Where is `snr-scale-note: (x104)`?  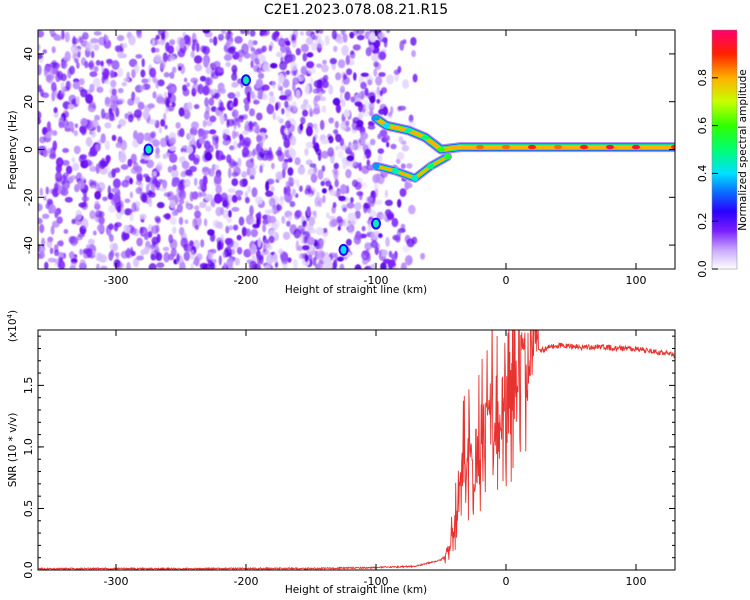
snr-scale-note: (x104) is located at coordinates (12, 326).